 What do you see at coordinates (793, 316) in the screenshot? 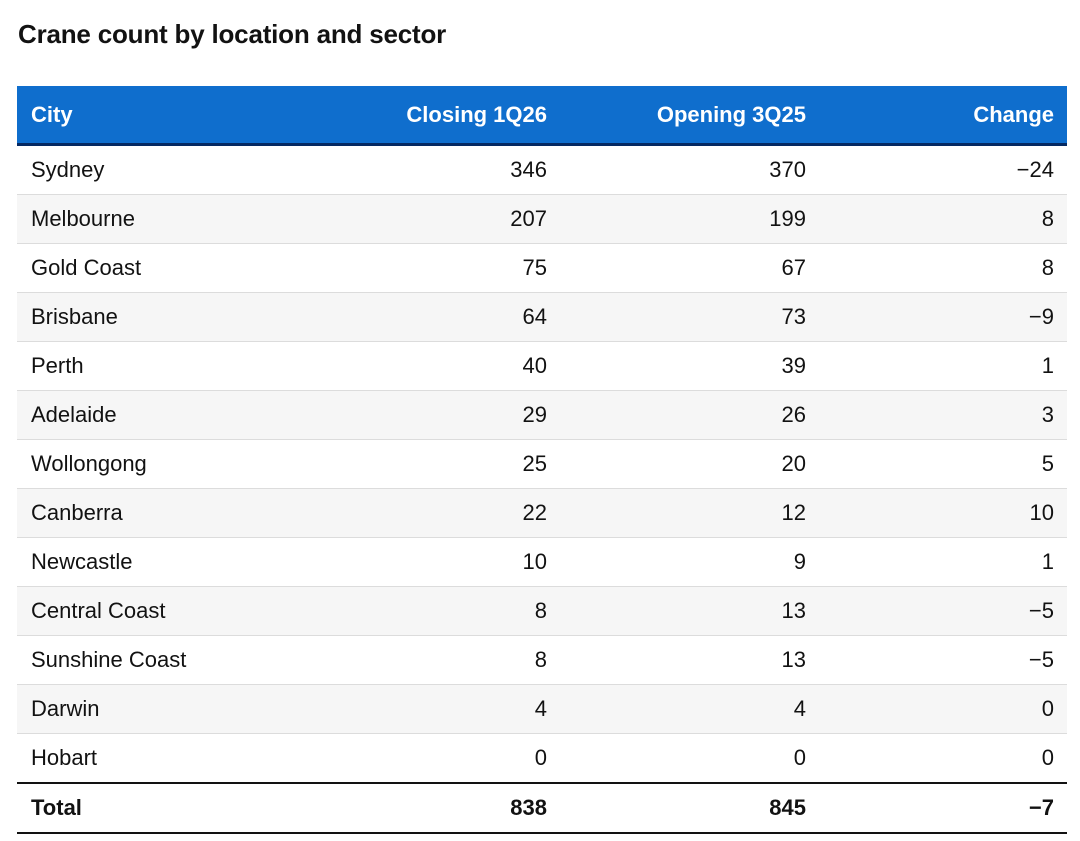
I see `opening-cell: 73` at bounding box center [793, 316].